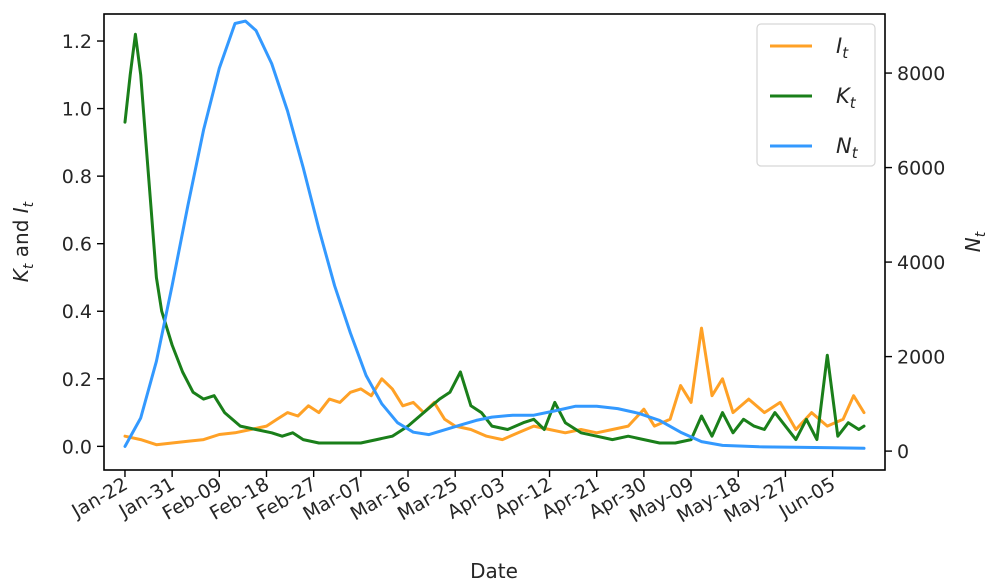 This screenshot has height=588, width=1000. What do you see at coordinates (842, 48) in the screenshot?
I see `legend-label-i: It` at bounding box center [842, 48].